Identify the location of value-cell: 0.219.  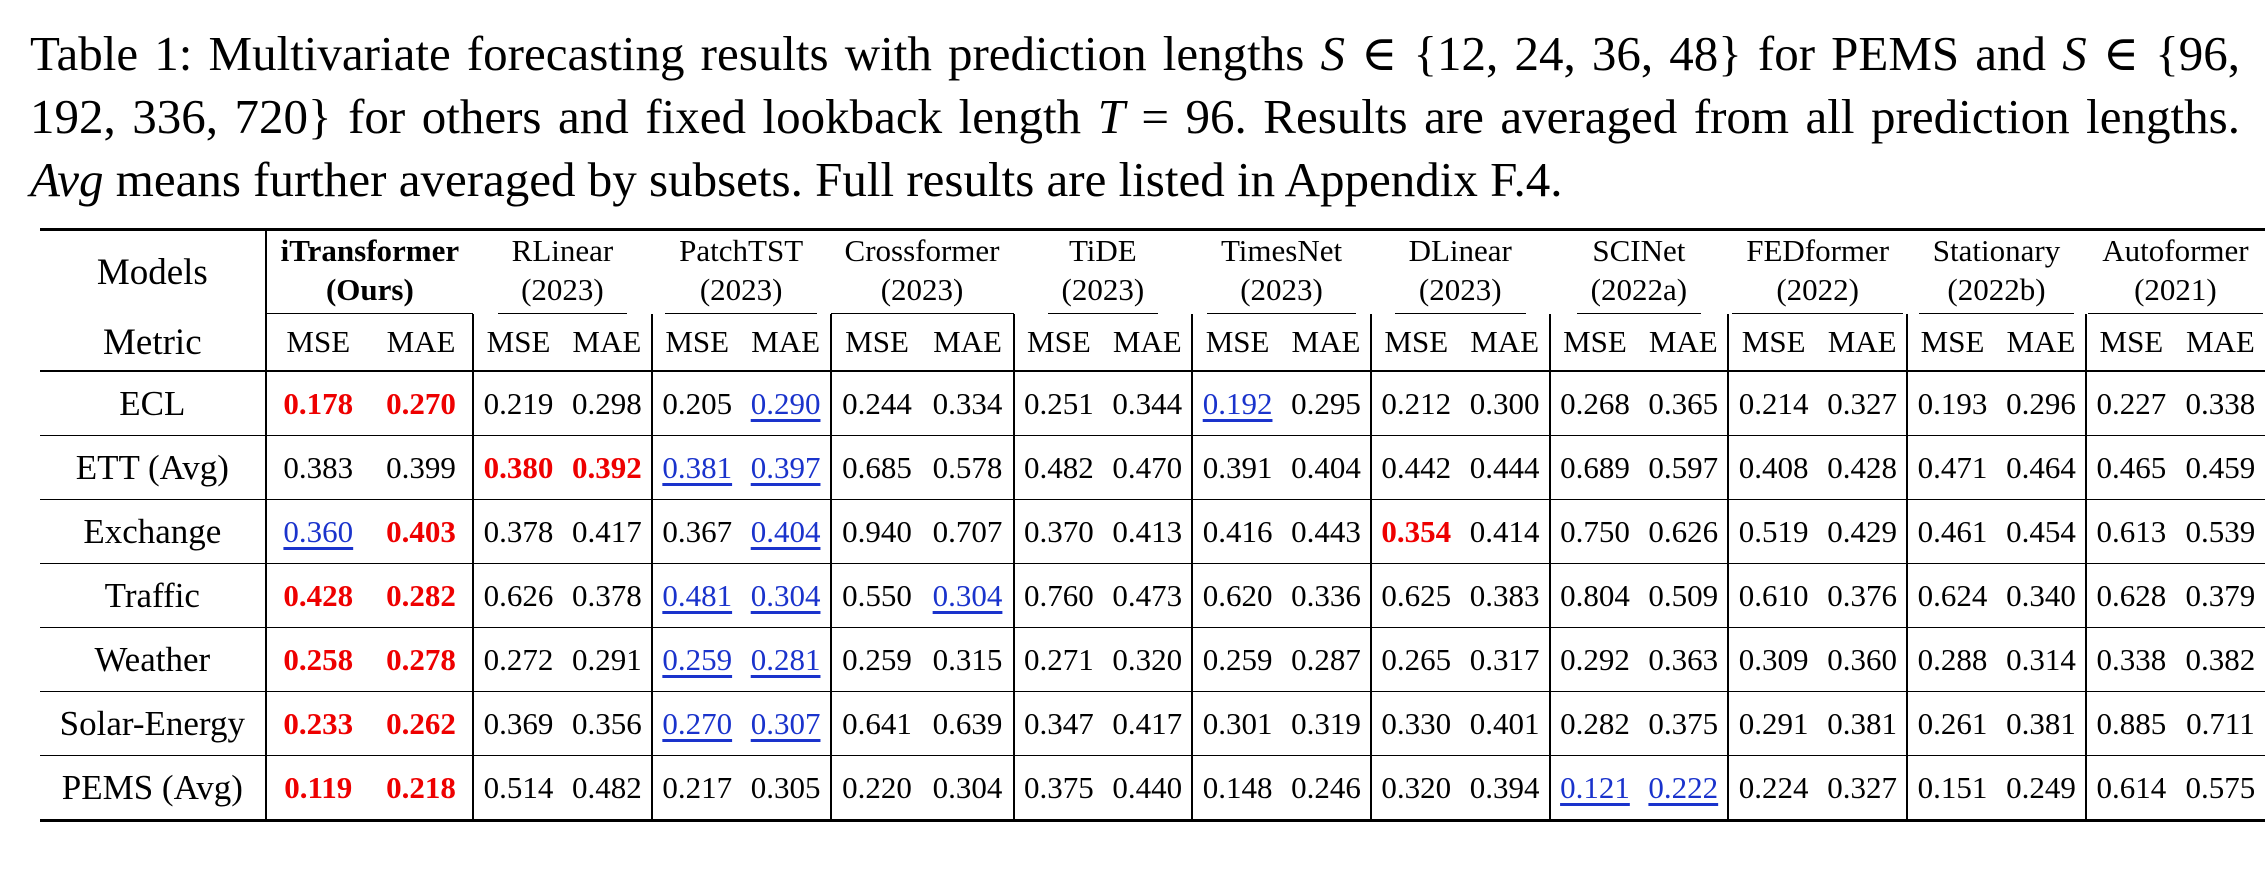
(517, 403).